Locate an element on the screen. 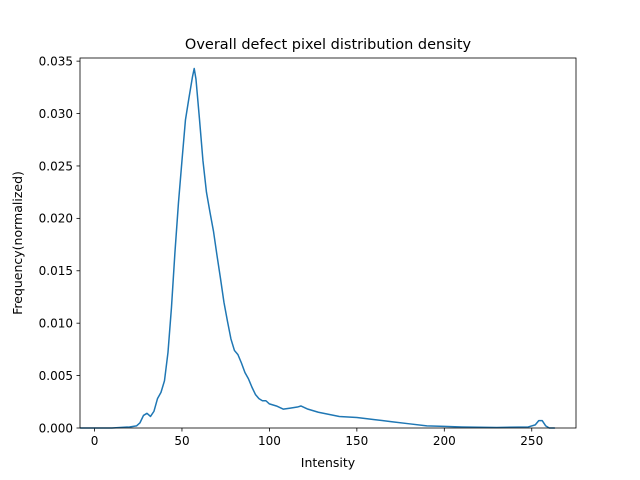  y-tick-label: 0.015 is located at coordinates (56, 271).